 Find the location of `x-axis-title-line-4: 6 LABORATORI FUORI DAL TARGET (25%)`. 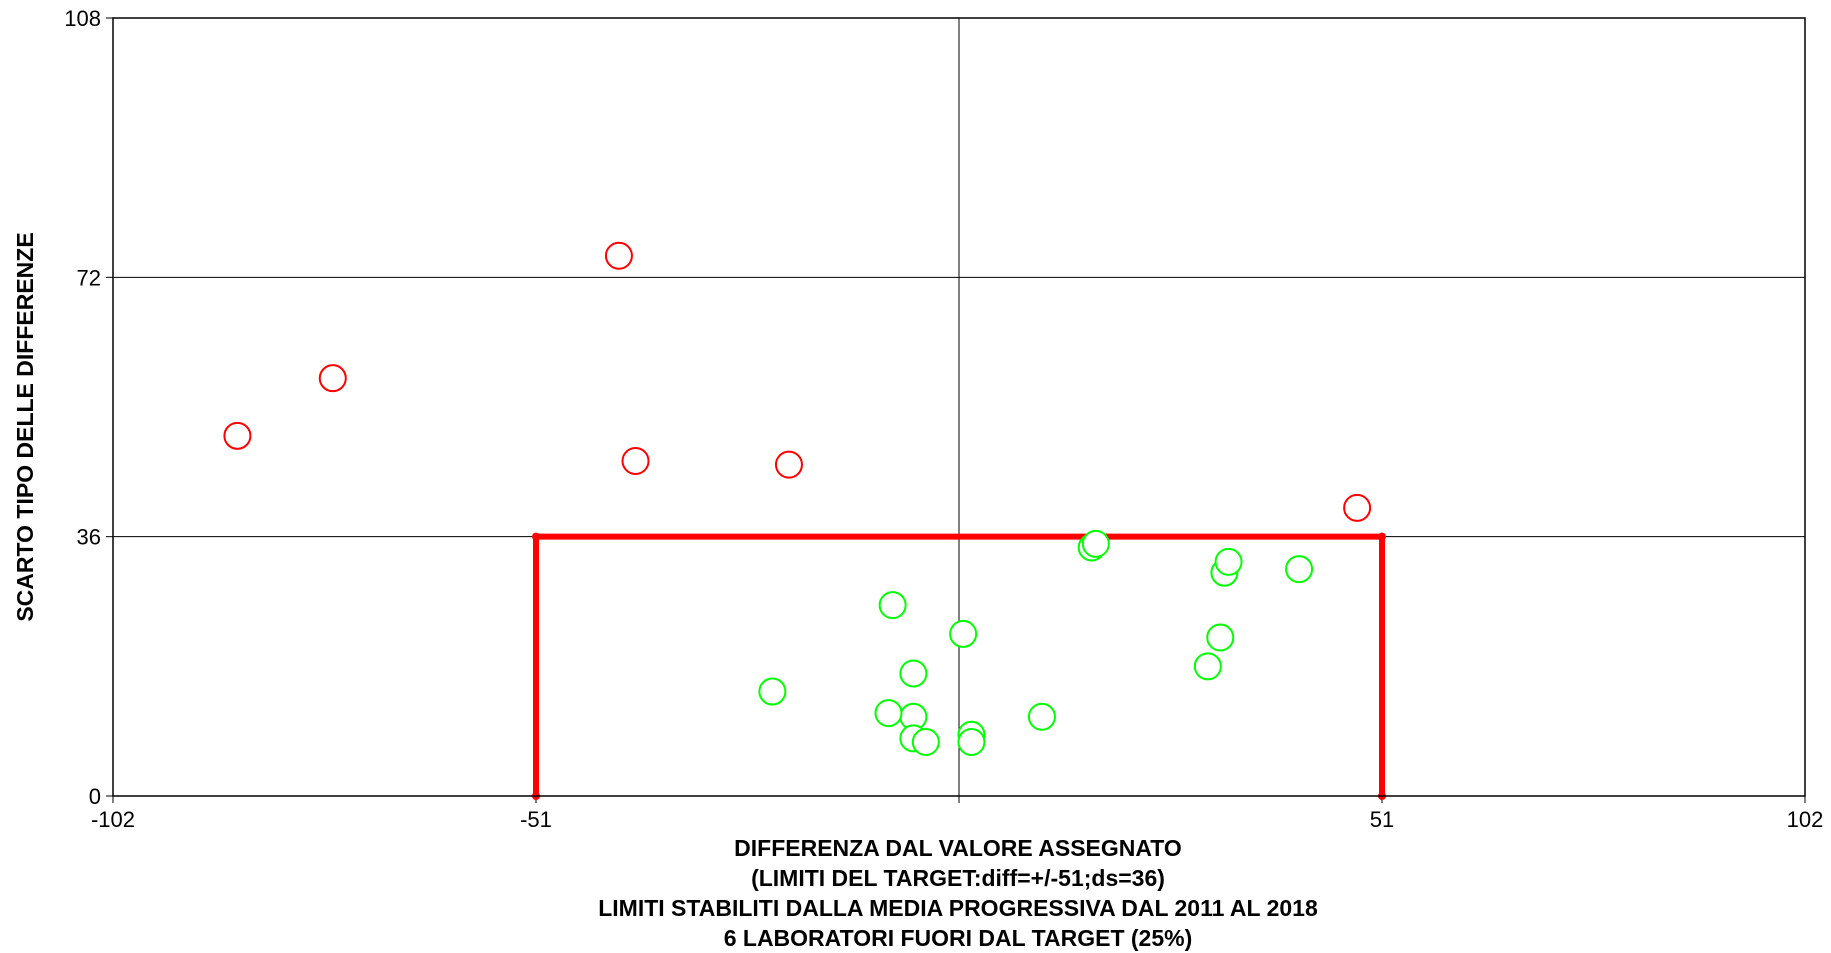

x-axis-title-line-4: 6 LABORATORI FUORI DAL TARGET (25%) is located at coordinates (958, 938).